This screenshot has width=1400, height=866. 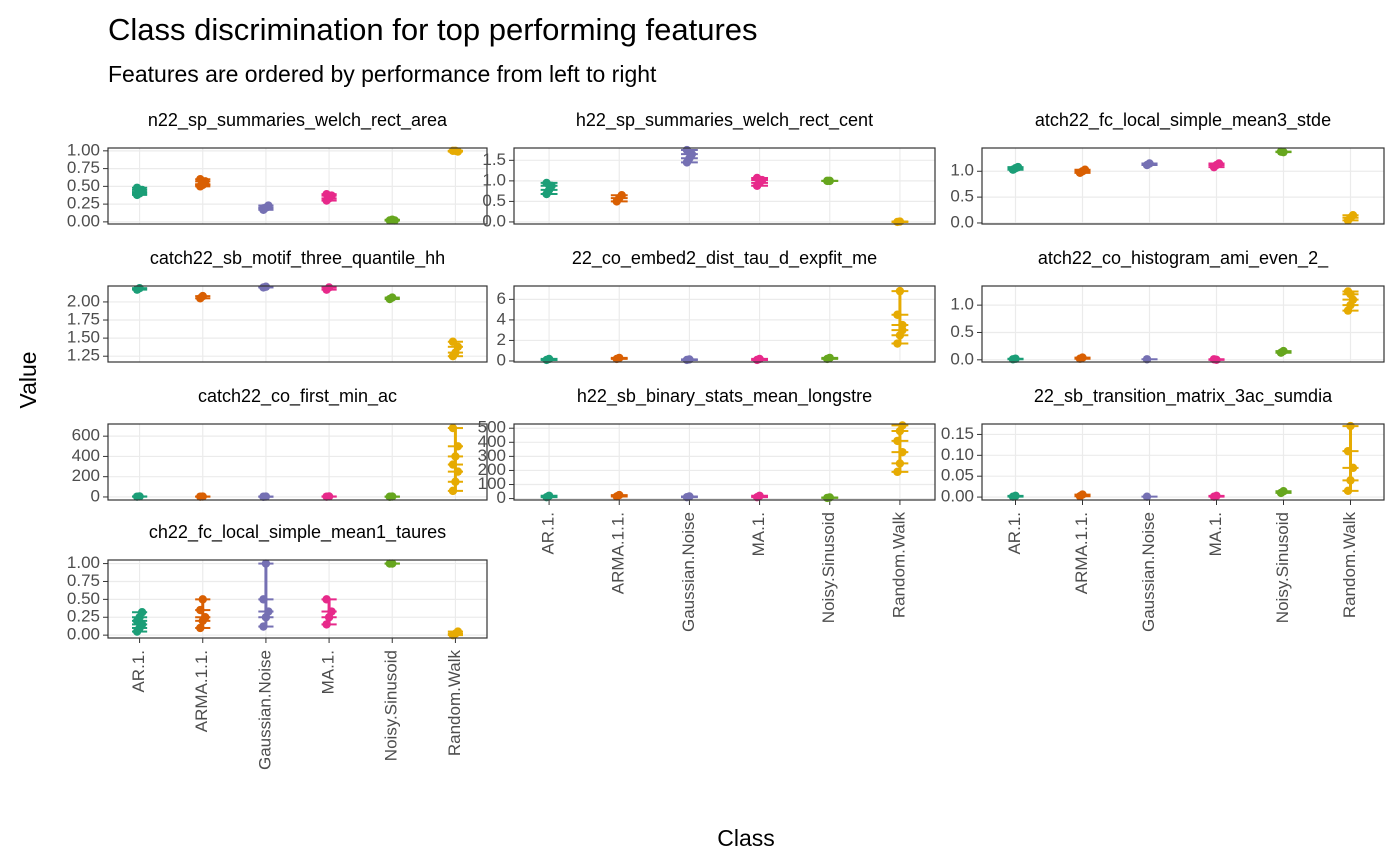 I want to click on x-tick-label: MA.1., so click(x=758, y=534).